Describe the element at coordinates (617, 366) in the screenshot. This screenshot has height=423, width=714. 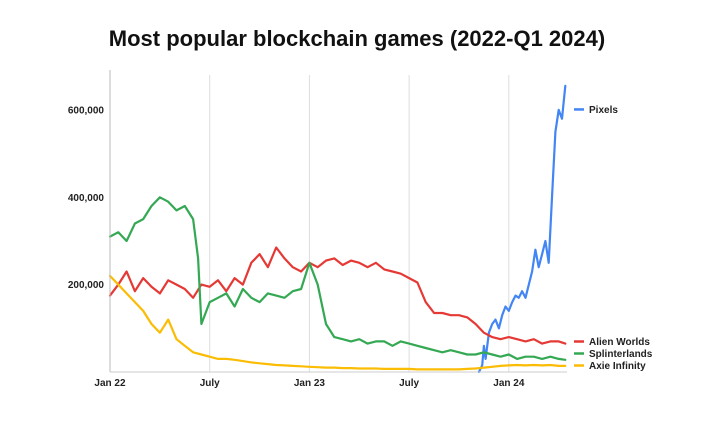
I see `legend-label-axie-infinity: Axie Infinity` at that location.